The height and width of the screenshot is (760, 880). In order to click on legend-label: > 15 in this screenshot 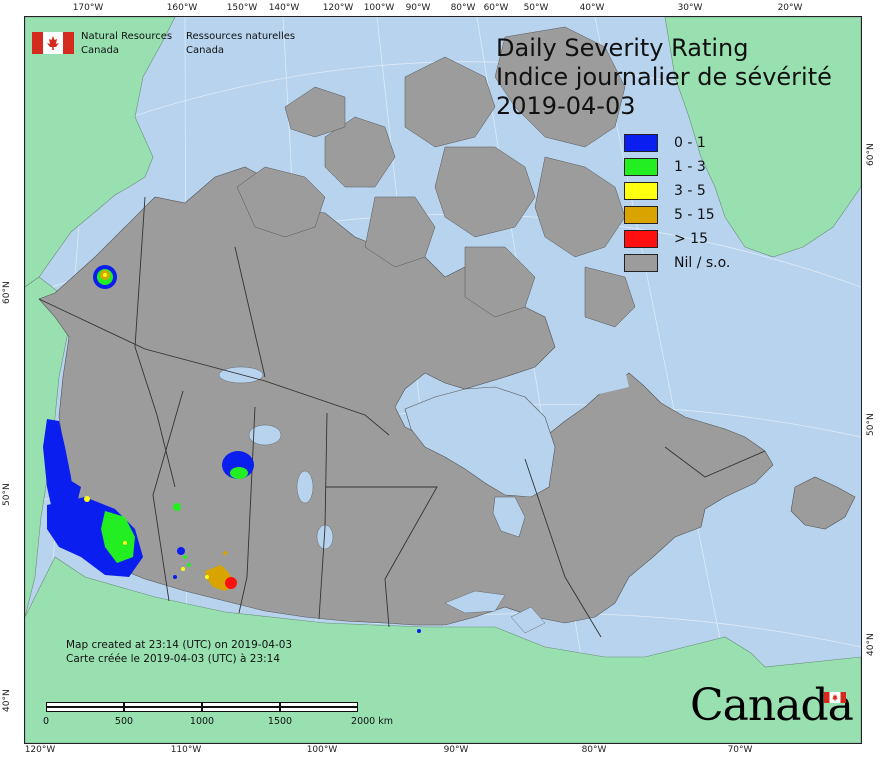, I will do `click(691, 239)`.